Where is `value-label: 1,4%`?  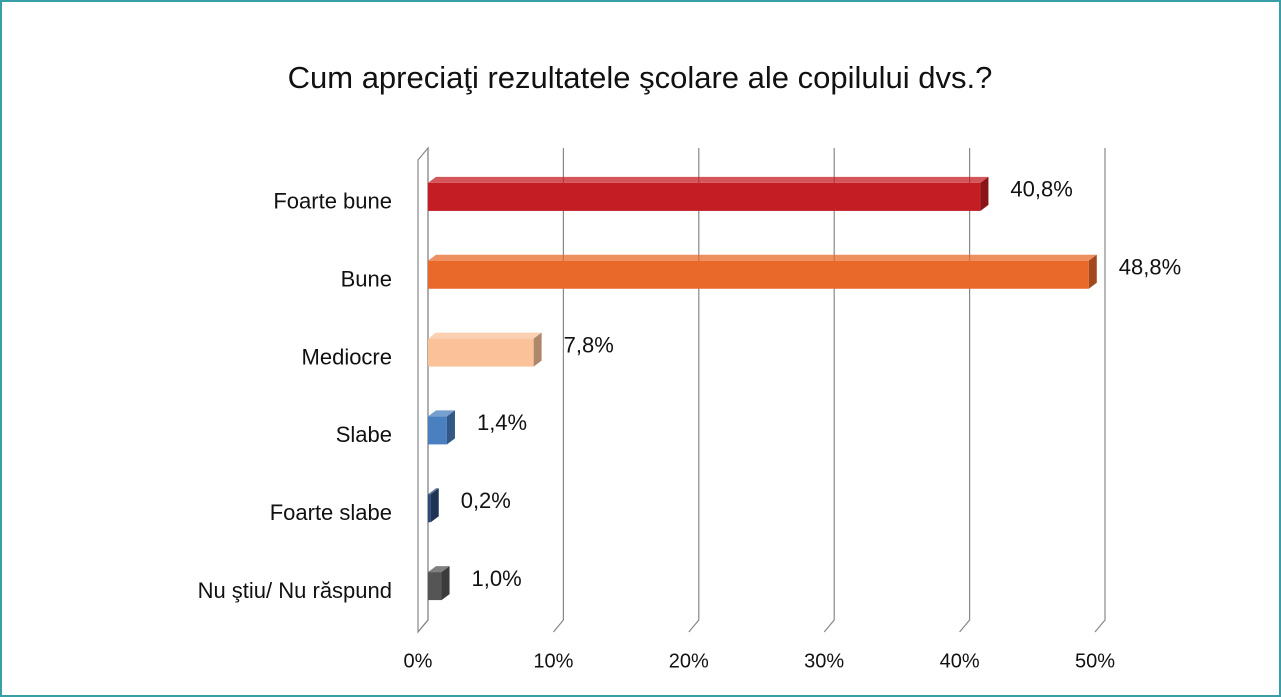 value-label: 1,4% is located at coordinates (502, 422).